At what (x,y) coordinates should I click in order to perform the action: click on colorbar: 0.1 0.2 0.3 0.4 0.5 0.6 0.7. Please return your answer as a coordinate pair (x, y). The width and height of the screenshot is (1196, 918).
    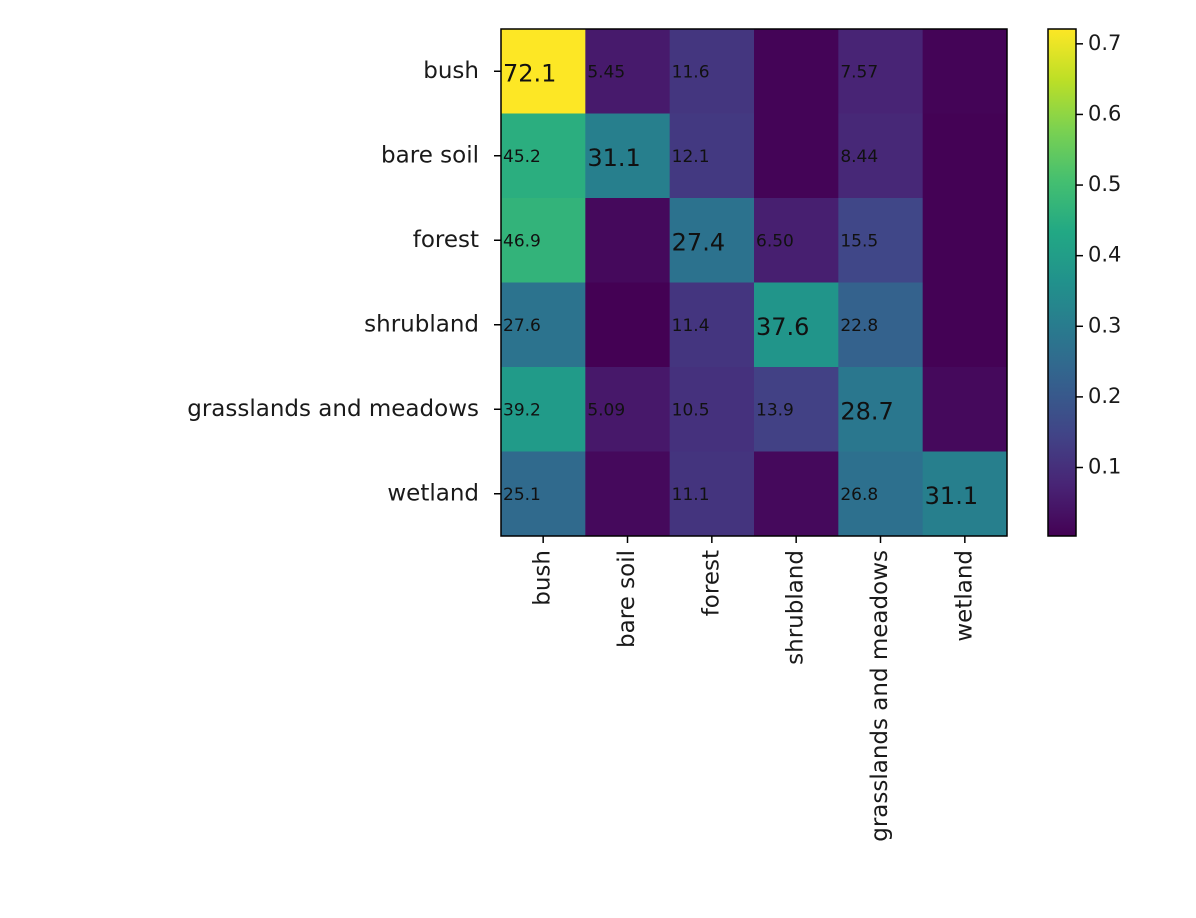
    Looking at the image, I should click on (1084, 282).